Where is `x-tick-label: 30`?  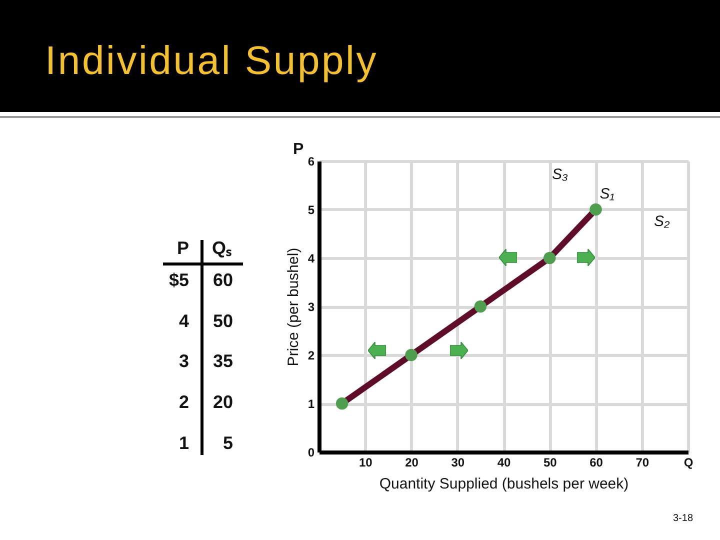
x-tick-label: 30 is located at coordinates (458, 463).